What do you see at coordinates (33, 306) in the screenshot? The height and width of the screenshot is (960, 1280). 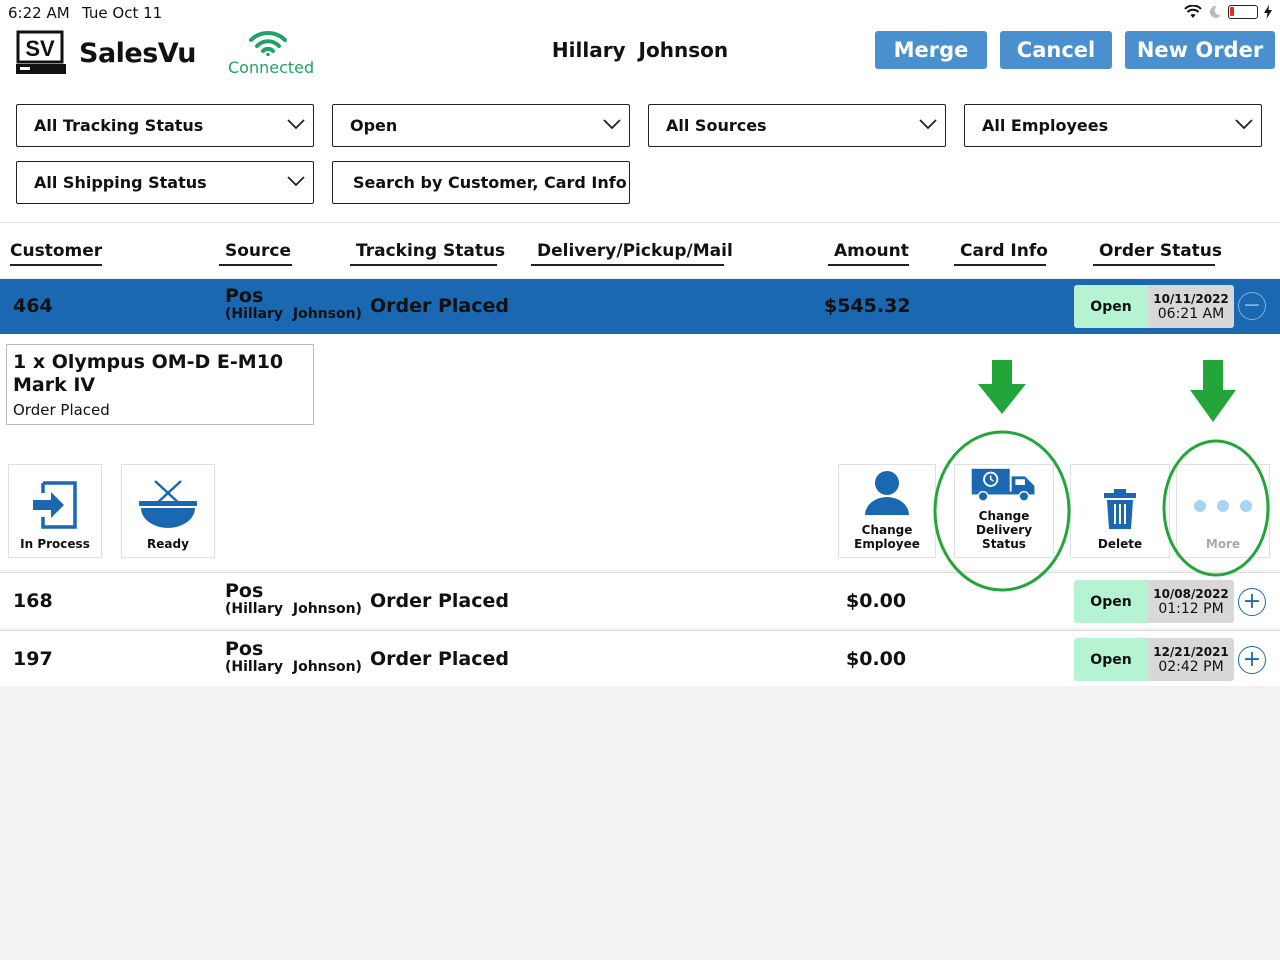 I see `order-id: 464` at bounding box center [33, 306].